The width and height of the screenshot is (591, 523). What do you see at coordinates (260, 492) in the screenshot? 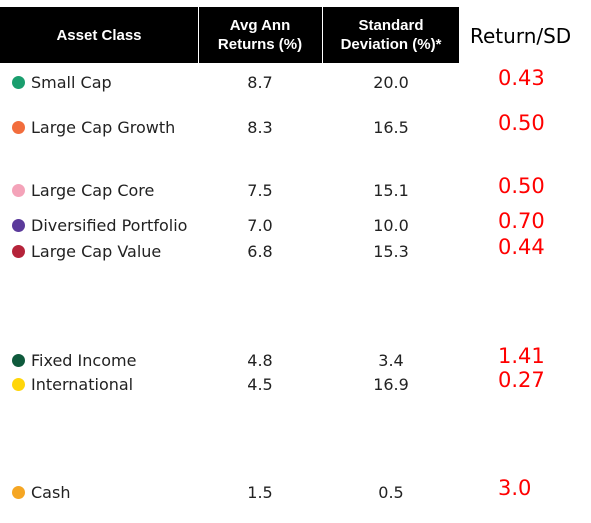
I see `avg-return-value: 1.5` at bounding box center [260, 492].